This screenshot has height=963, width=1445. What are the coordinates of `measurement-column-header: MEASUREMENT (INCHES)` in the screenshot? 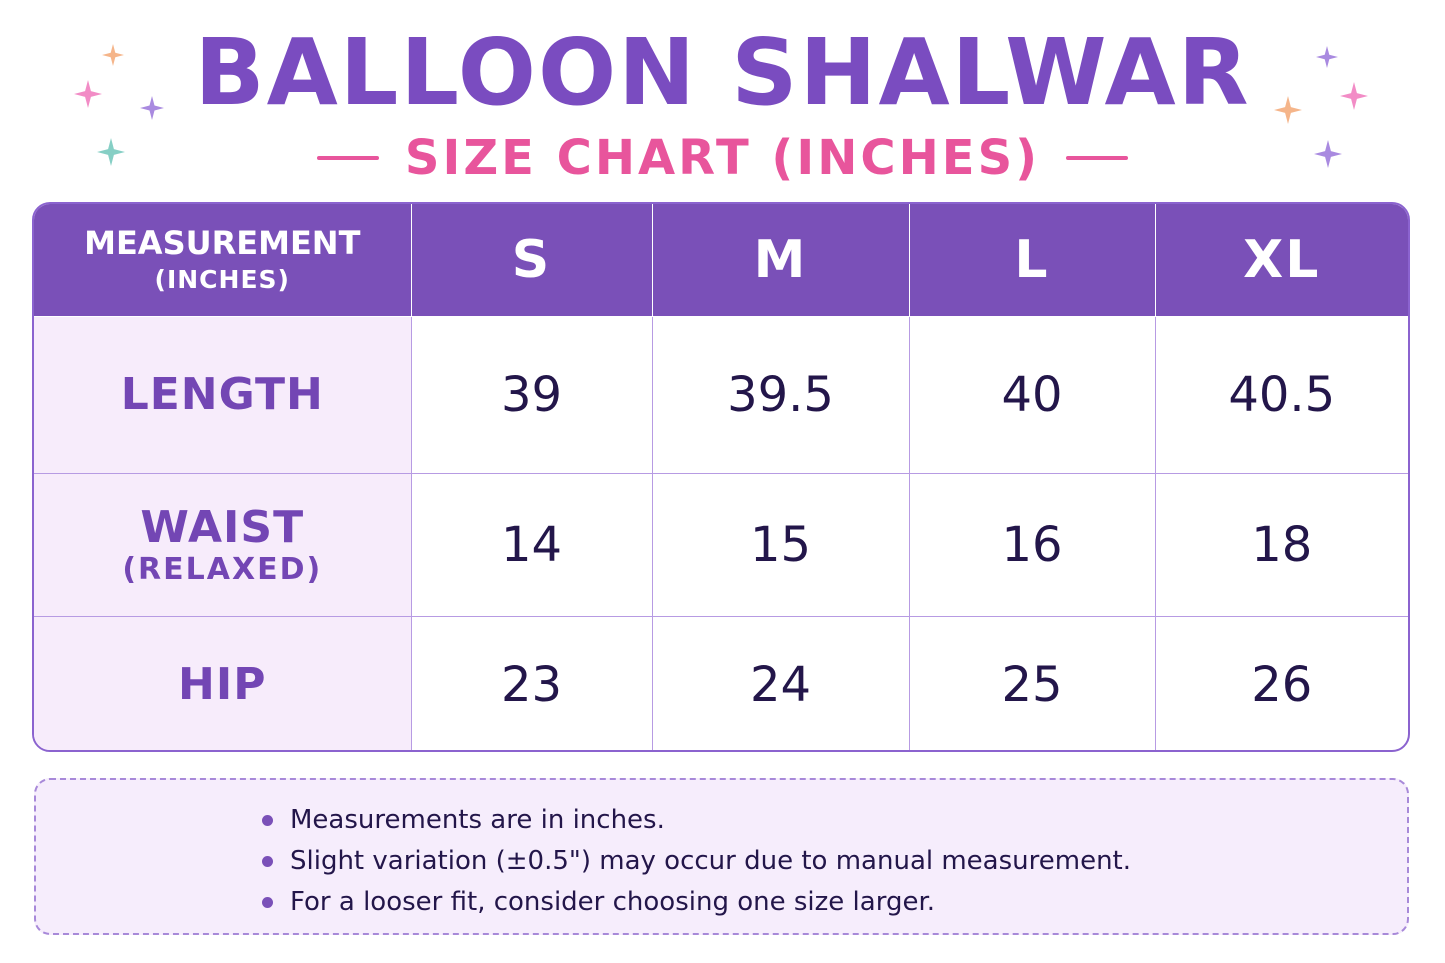 It's located at (223, 260).